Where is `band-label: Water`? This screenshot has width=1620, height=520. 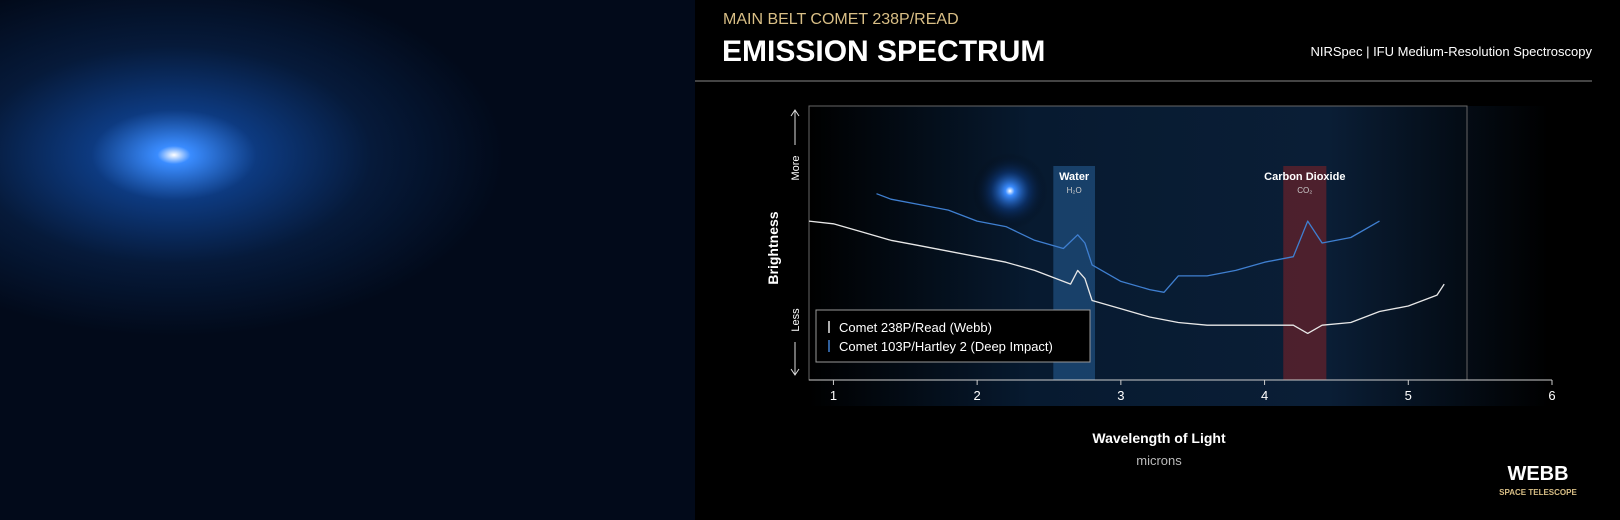 band-label: Water is located at coordinates (1074, 177).